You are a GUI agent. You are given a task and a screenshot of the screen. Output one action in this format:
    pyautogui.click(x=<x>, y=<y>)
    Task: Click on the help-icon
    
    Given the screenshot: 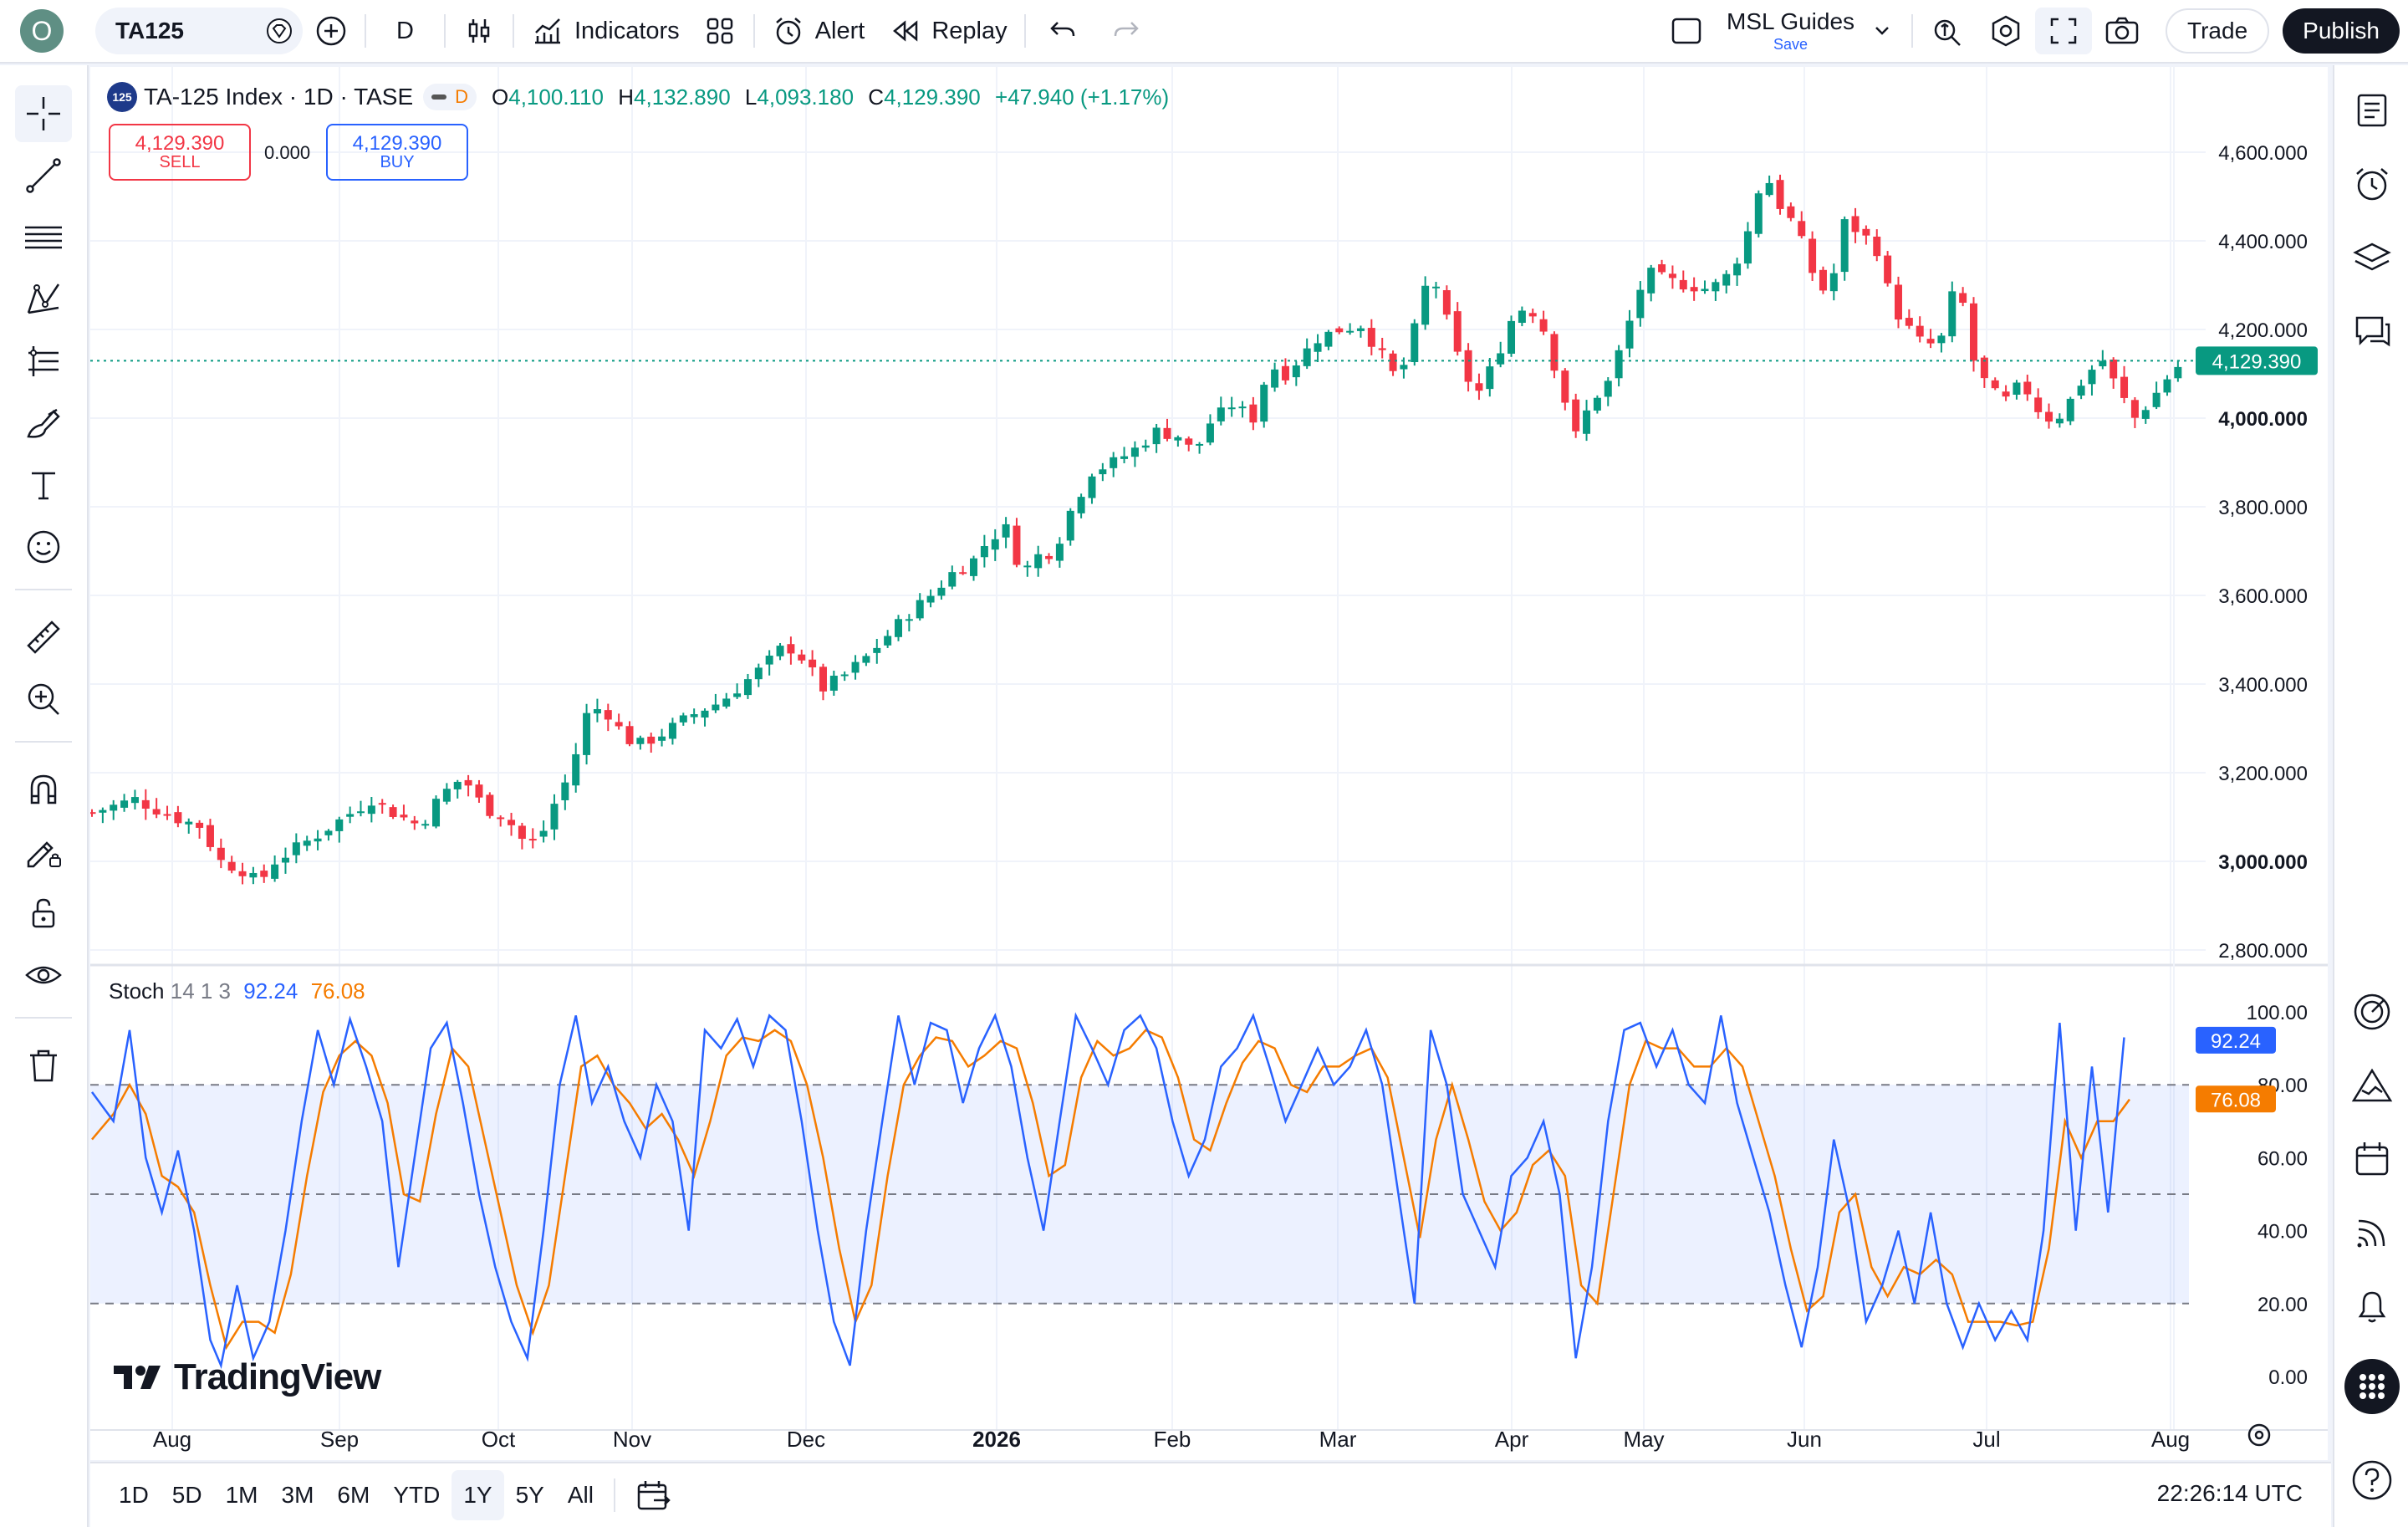 What is the action you would take?
    pyautogui.click(x=2372, y=1480)
    